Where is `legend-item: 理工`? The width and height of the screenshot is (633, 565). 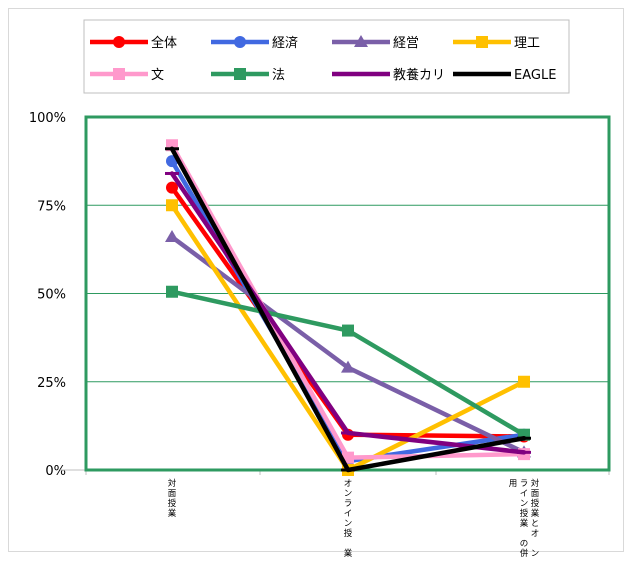
legend-item: 理工 is located at coordinates (496, 43).